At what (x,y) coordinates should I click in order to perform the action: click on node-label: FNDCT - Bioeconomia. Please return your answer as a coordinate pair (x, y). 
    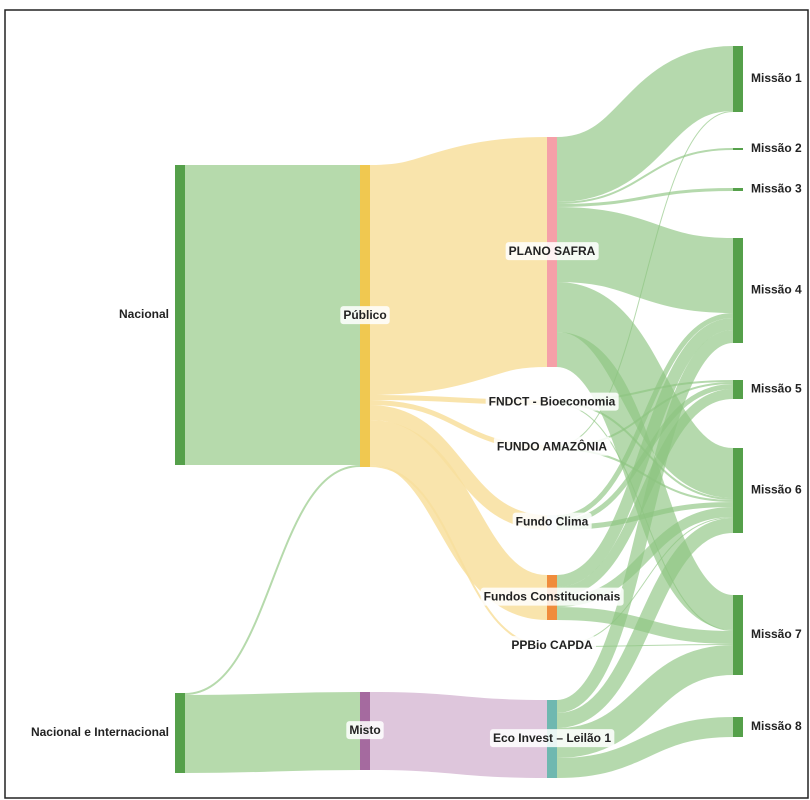
    Looking at the image, I should click on (552, 402).